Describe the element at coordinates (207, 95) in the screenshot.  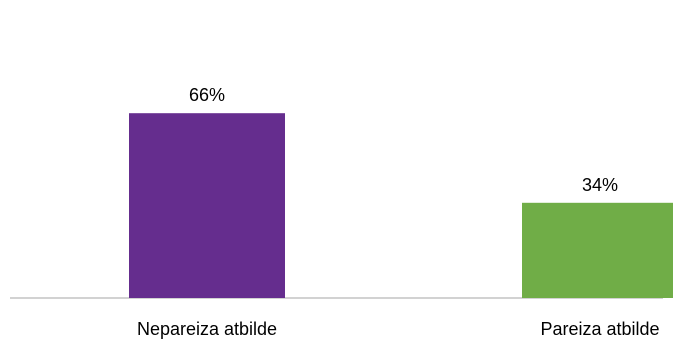
I see `value-label-1: 66%` at that location.